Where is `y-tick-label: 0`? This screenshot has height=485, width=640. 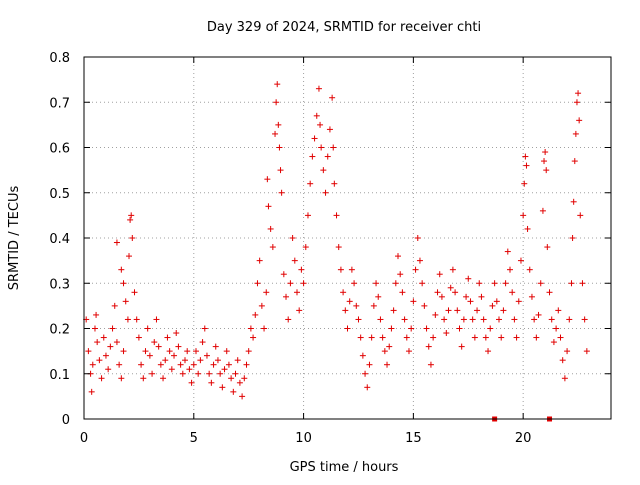
y-tick-label: 0 is located at coordinates (66, 420).